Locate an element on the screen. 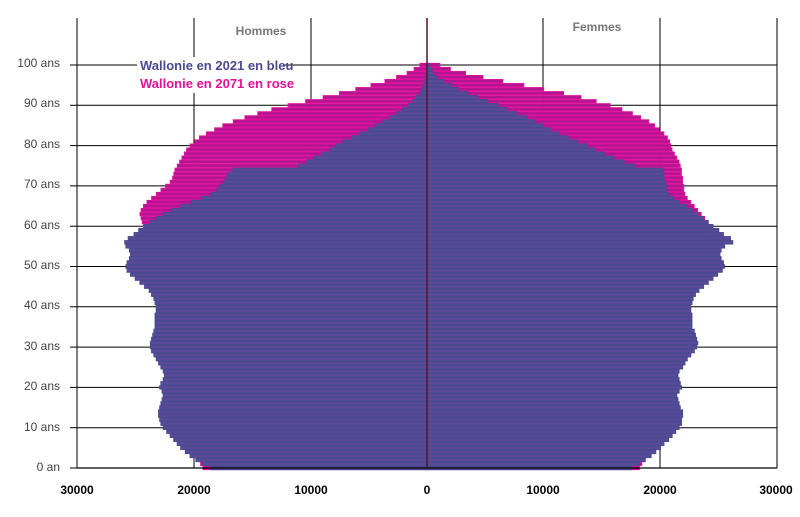 The image size is (800, 517). femmes-label-bg is located at coordinates (597, 26).